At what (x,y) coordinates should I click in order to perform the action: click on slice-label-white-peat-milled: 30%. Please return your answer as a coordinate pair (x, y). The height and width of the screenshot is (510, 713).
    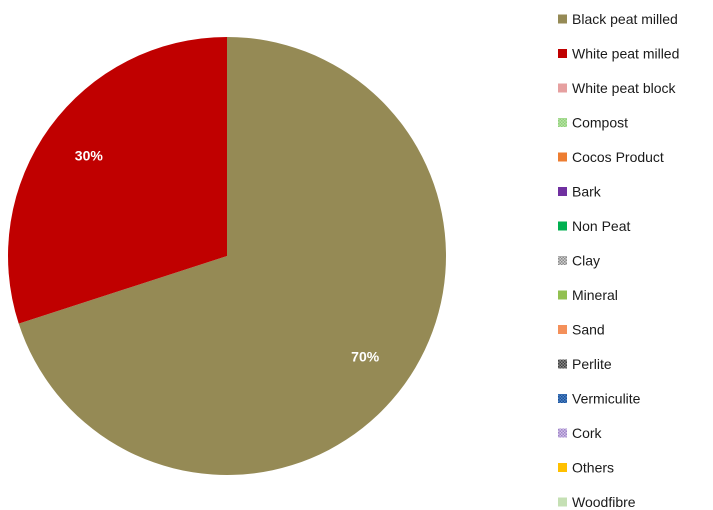
    Looking at the image, I should click on (89, 156).